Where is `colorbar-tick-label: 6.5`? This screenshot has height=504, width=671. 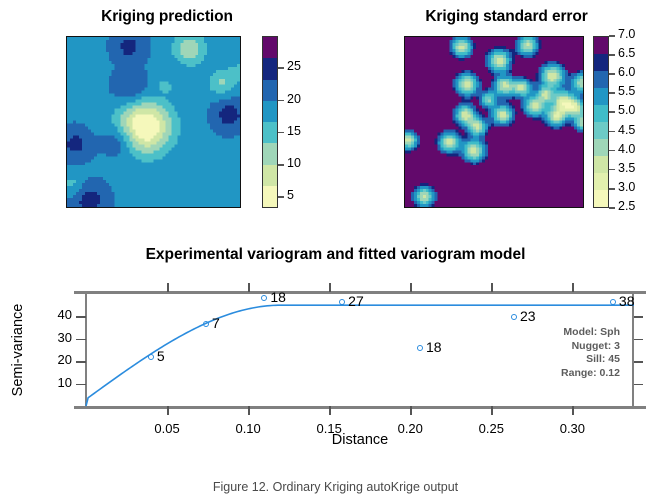 colorbar-tick-label: 6.5 is located at coordinates (627, 53).